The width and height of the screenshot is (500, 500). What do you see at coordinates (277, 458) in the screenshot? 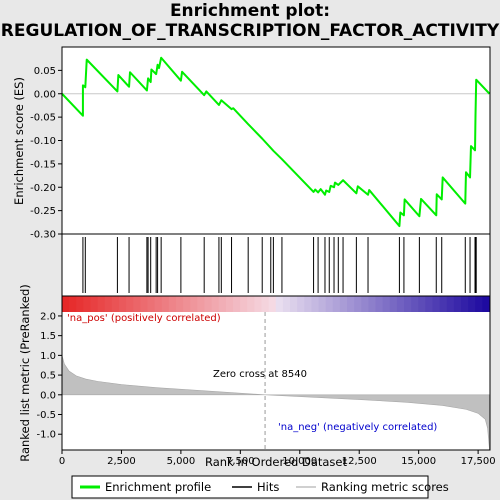
I see `x-ticks: 0 2,500 5,000 7,500 10,000 12,500 15,000 17,500` at bounding box center [277, 458].